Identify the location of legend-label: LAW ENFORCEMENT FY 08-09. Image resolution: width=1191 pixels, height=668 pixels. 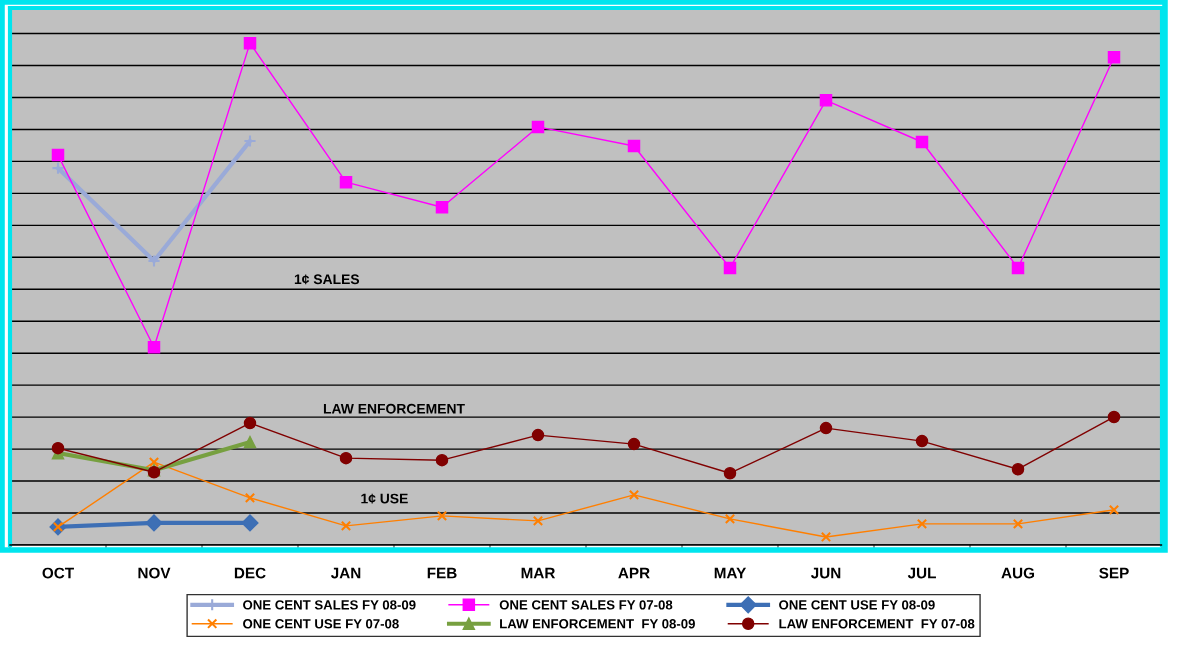
(597, 624).